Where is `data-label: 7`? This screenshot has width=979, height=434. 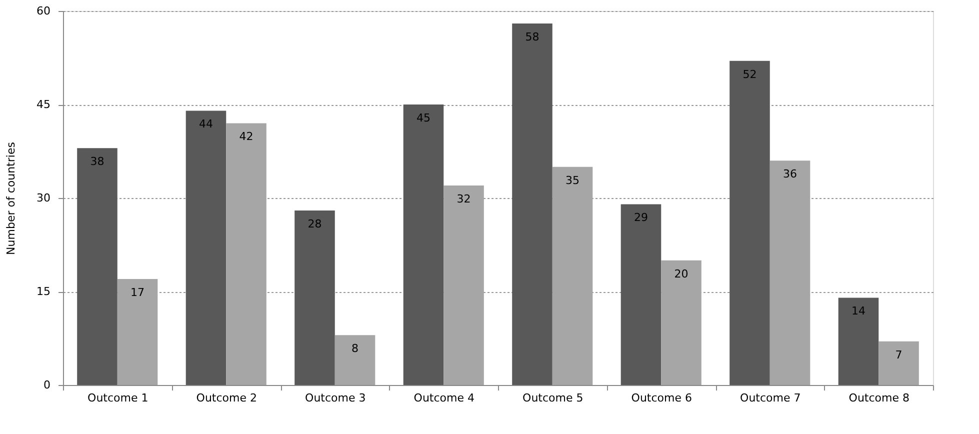
data-label: 7 is located at coordinates (898, 355).